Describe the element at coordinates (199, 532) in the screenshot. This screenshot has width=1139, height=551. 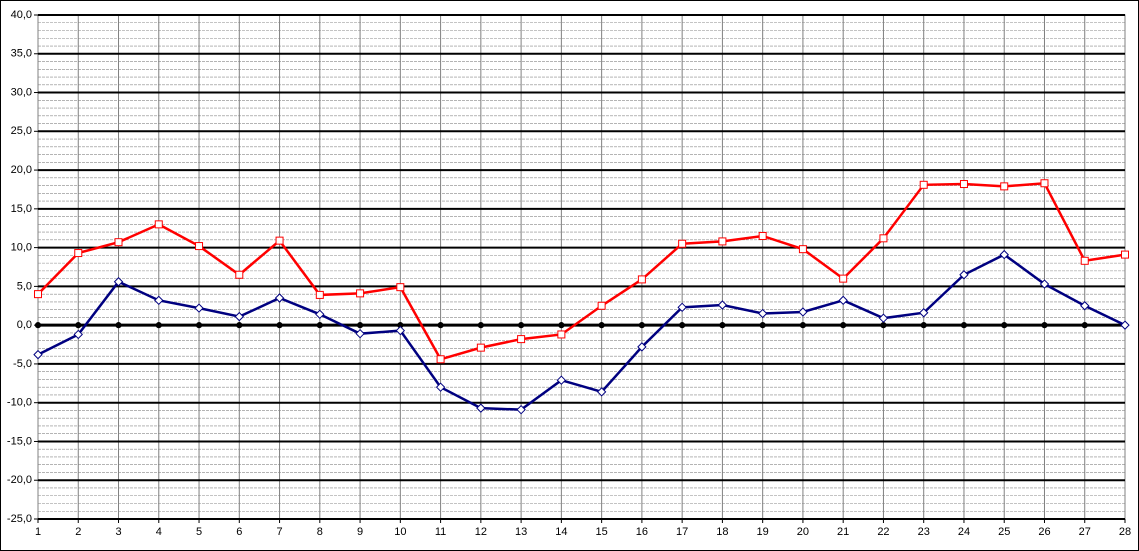
I see `x-tick-label: 5` at that location.